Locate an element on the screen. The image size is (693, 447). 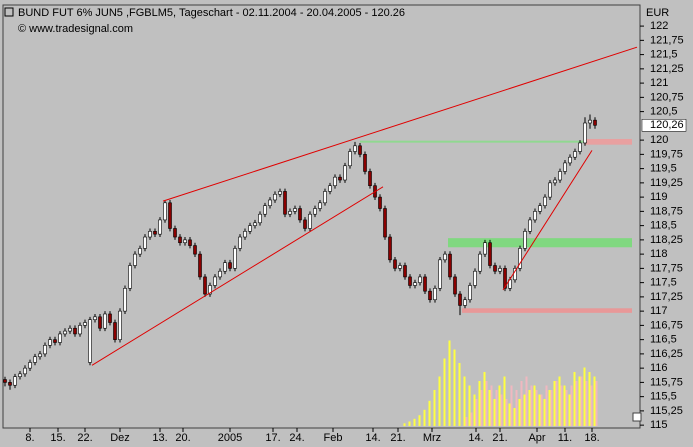
last-price-box is located at coordinates (664, 125).